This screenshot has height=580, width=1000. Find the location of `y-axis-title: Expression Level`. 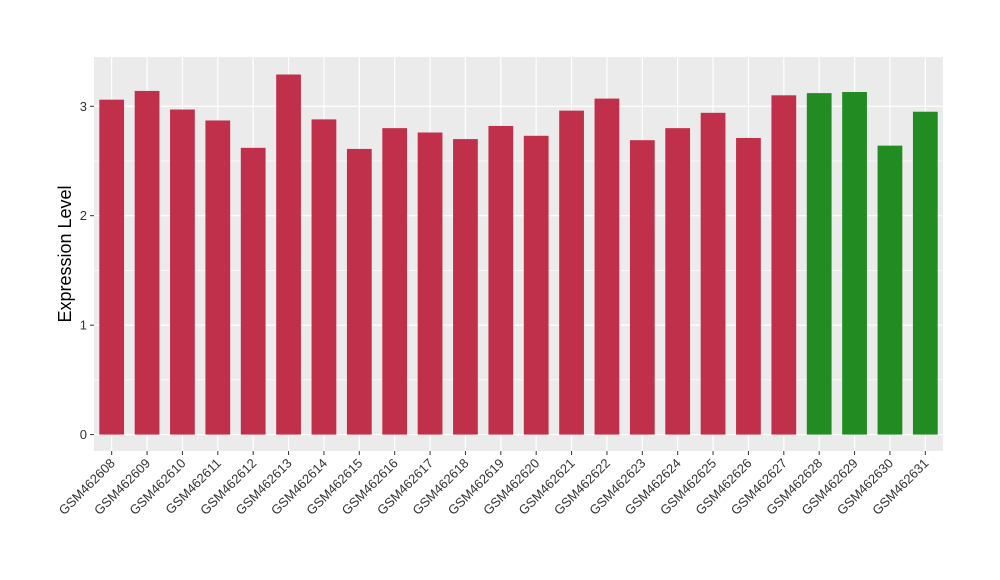

y-axis-title: Expression Level is located at coordinates (65, 253).